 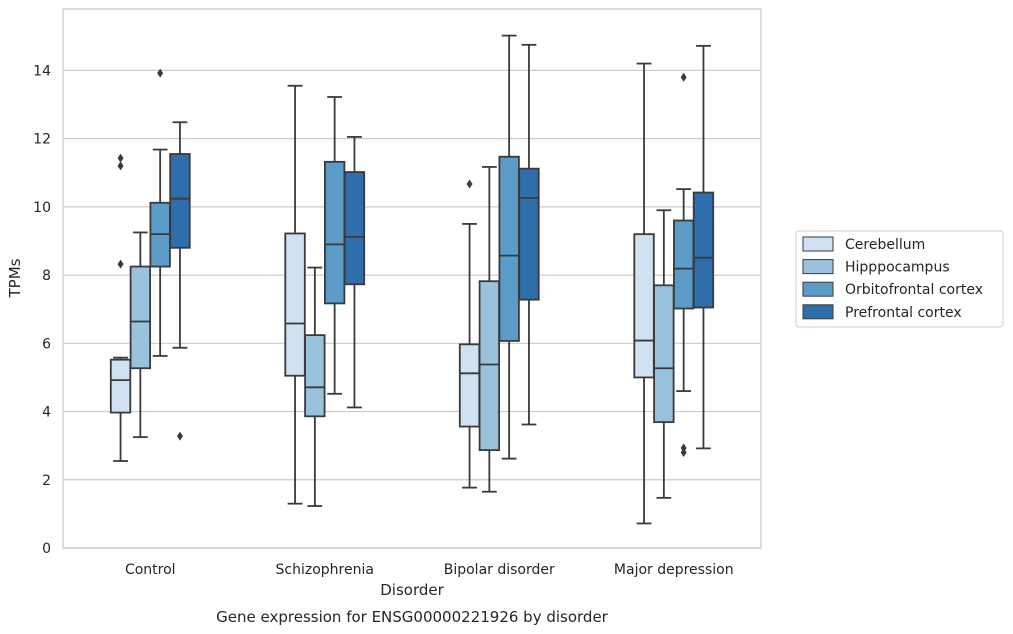 I want to click on x-tick-label: Schizophrenia, so click(x=325, y=570).